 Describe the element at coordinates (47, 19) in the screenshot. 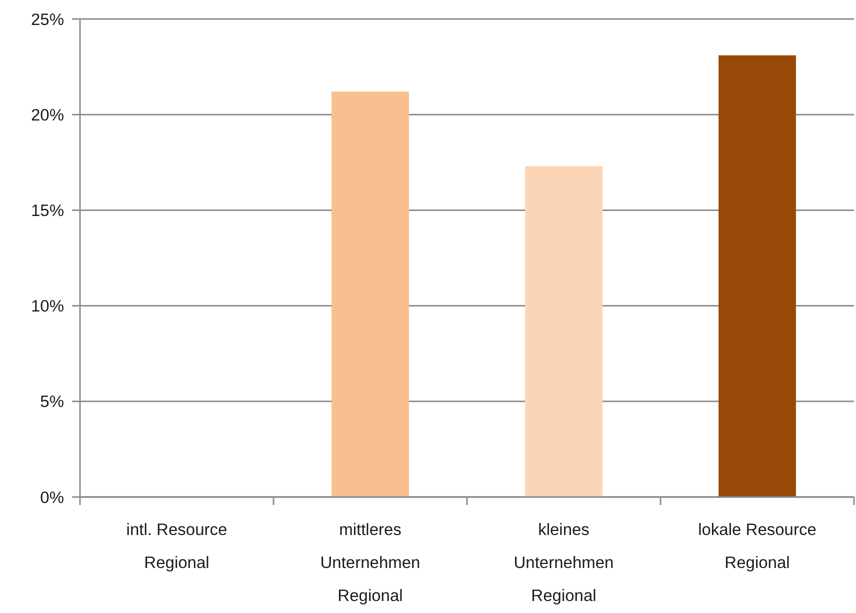

I see `y-tick-label: 25%` at that location.